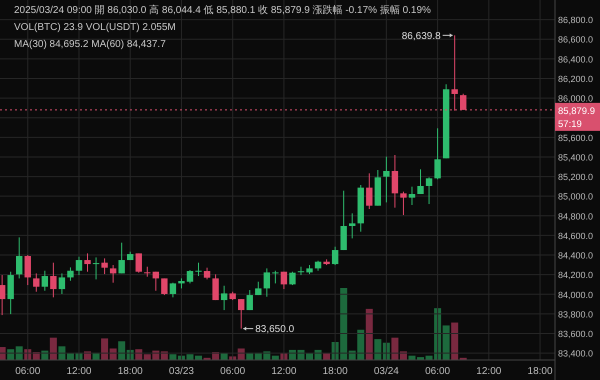  I want to click on y-tick-label: 86,600.0, so click(576, 39).